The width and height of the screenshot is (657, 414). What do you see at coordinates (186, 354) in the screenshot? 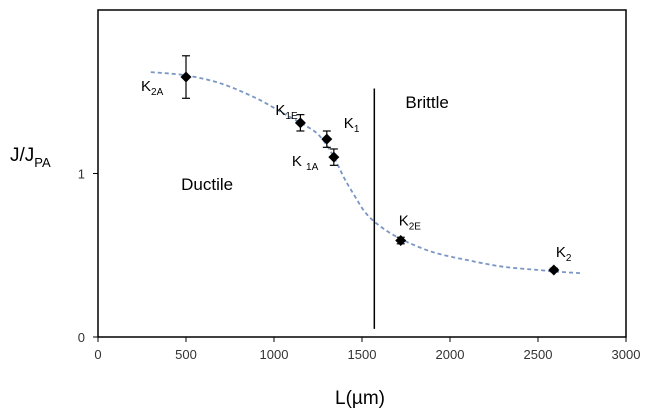
I see `x-tick-label: 500` at bounding box center [186, 354].